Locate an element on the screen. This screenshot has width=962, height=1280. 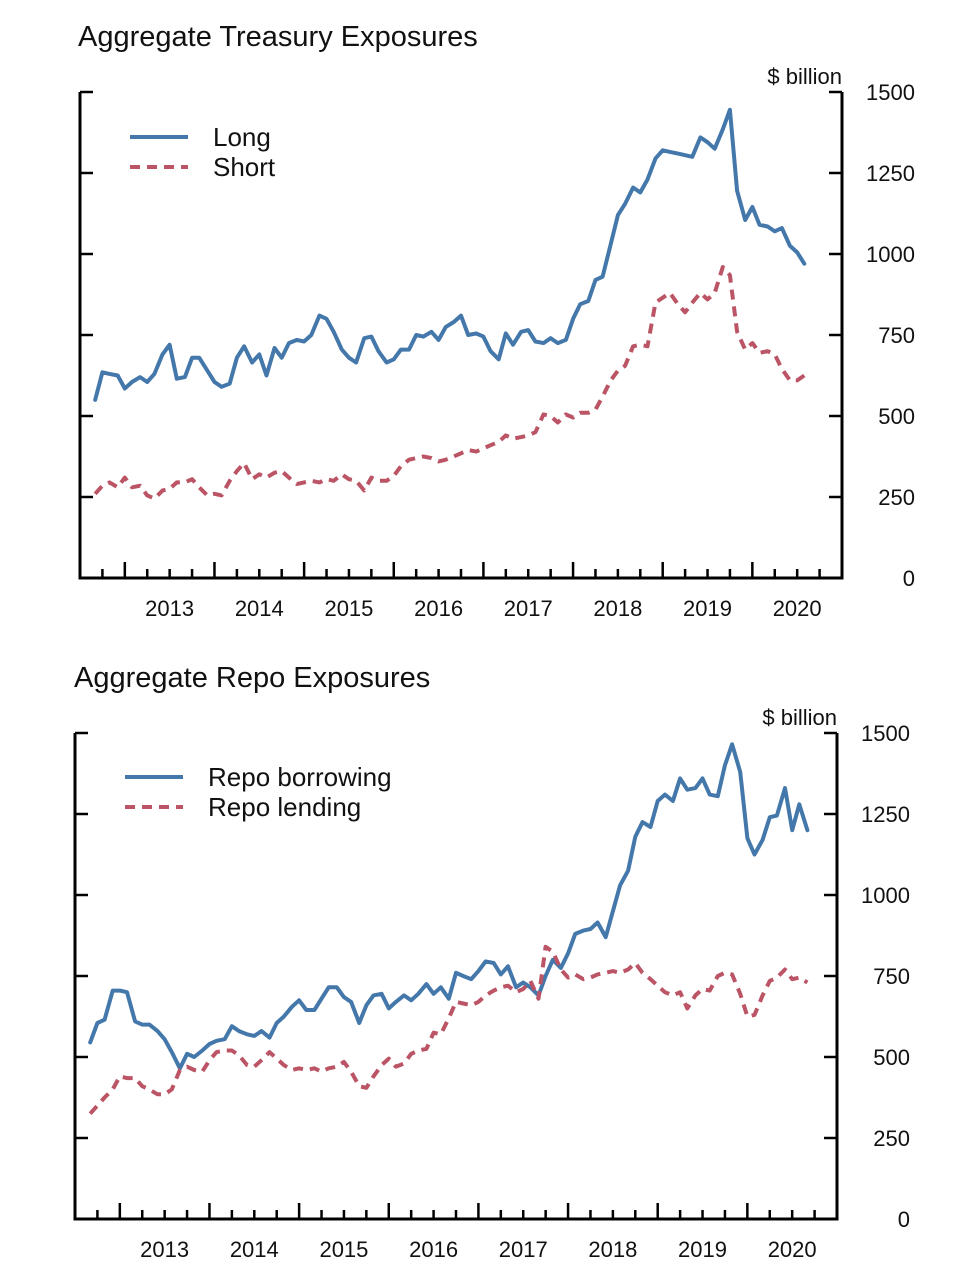
legend-label-long: Long is located at coordinates (242, 137).